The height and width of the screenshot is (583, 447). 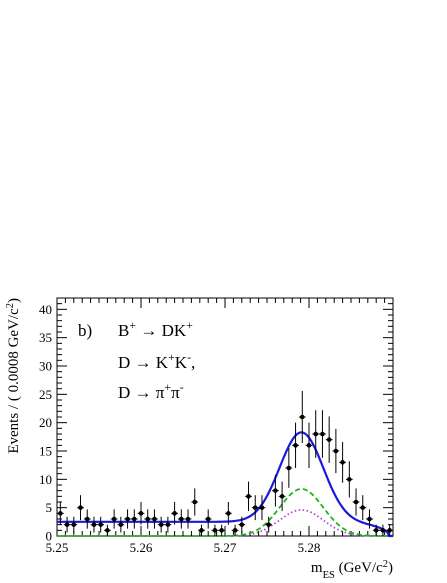 What do you see at coordinates (45, 394) in the screenshot?
I see `y-tick-label: 25` at bounding box center [45, 394].